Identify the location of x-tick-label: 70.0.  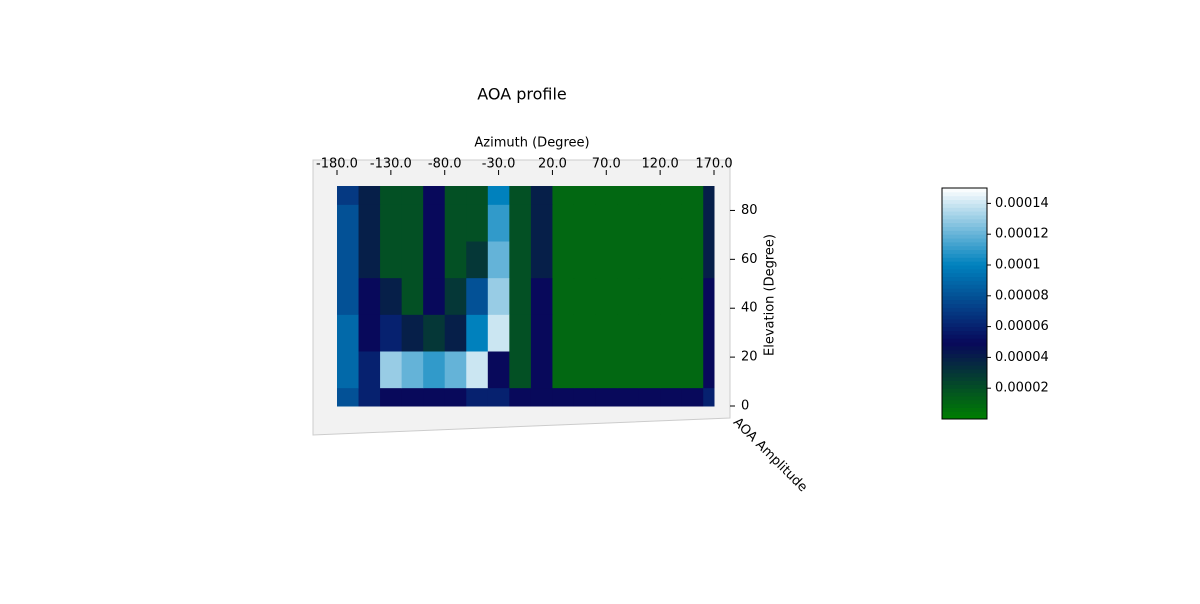
(606, 164).